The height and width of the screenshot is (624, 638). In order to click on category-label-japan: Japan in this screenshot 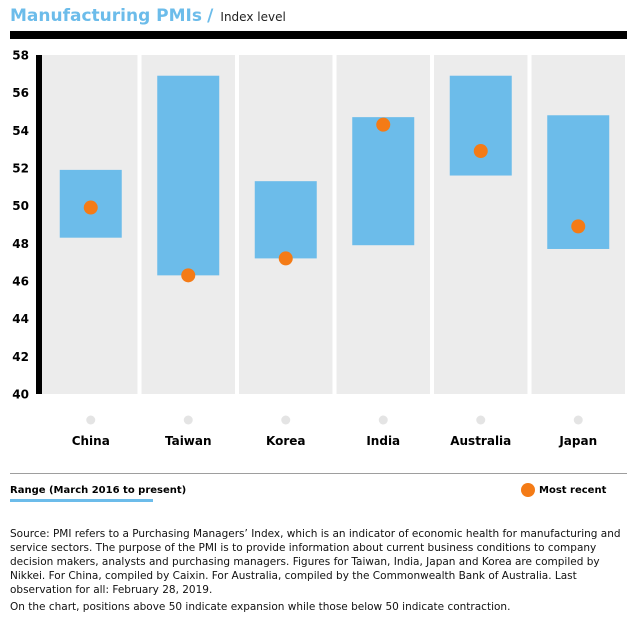, I will do `click(577, 441)`.